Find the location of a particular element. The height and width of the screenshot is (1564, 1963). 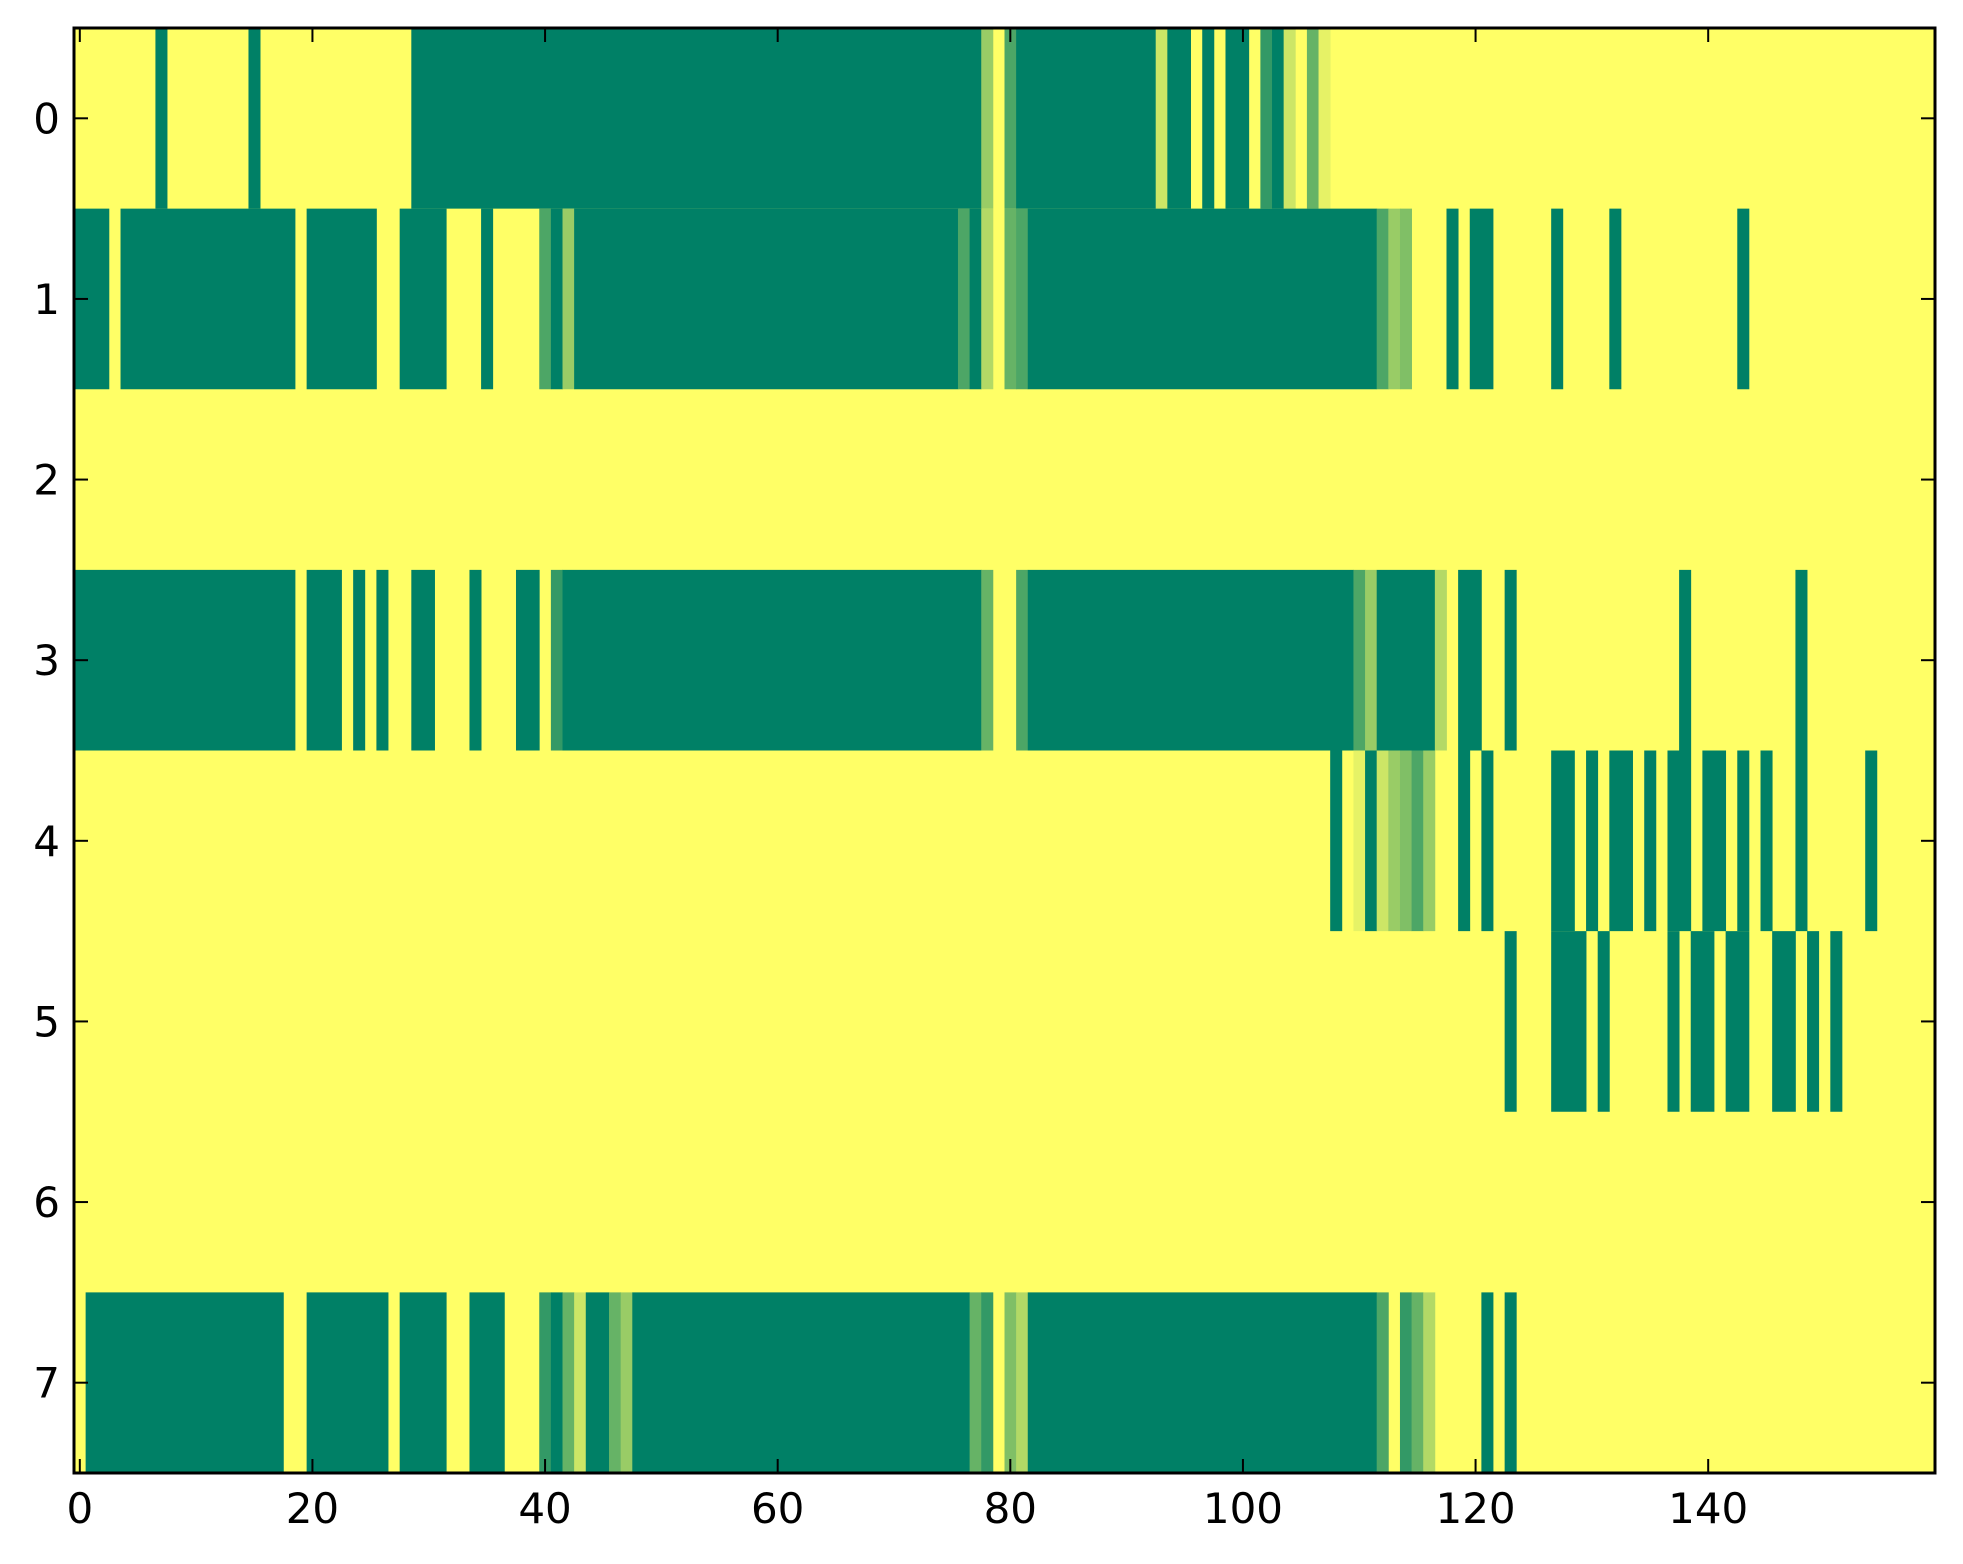

x-tick-label: 100 is located at coordinates (1243, 1508).